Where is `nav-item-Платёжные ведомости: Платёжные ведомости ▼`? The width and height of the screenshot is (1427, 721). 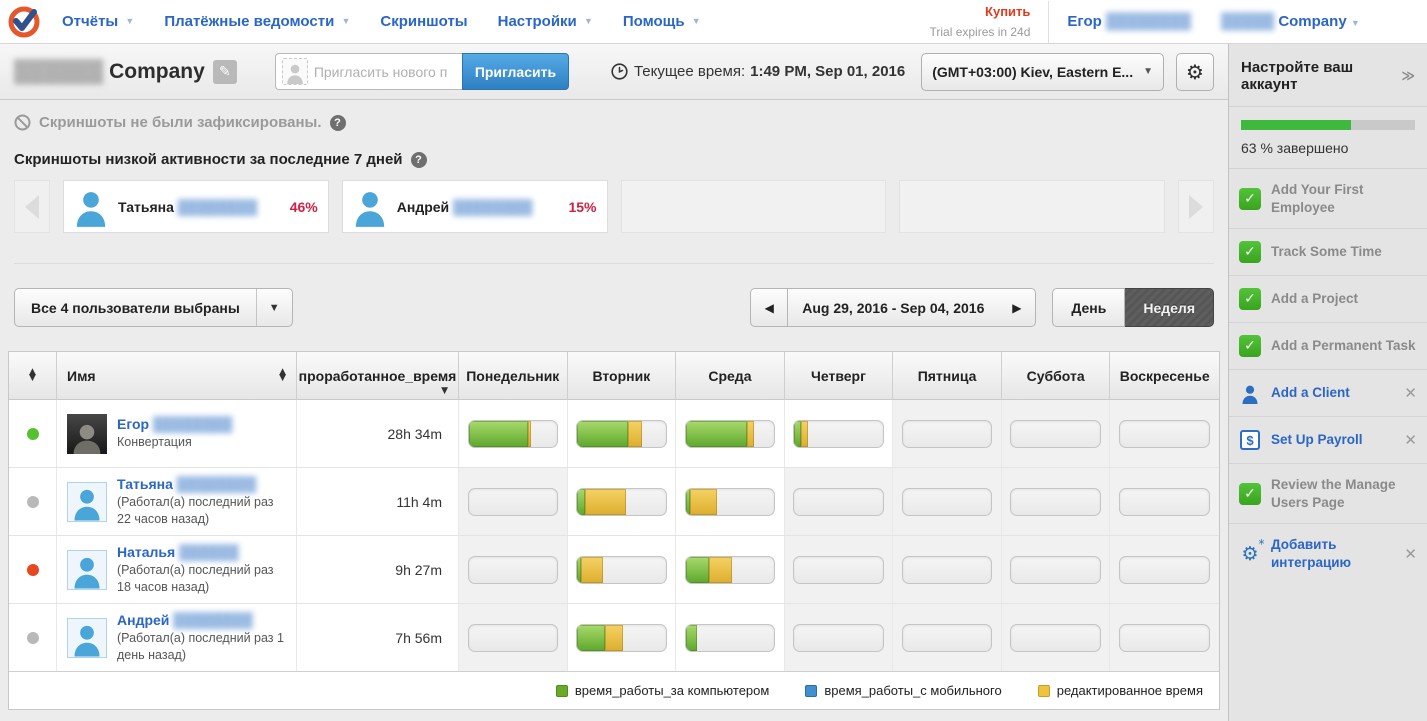 nav-item-Платёжные ведомости: Платёжные ведомости ▼ is located at coordinates (257, 21).